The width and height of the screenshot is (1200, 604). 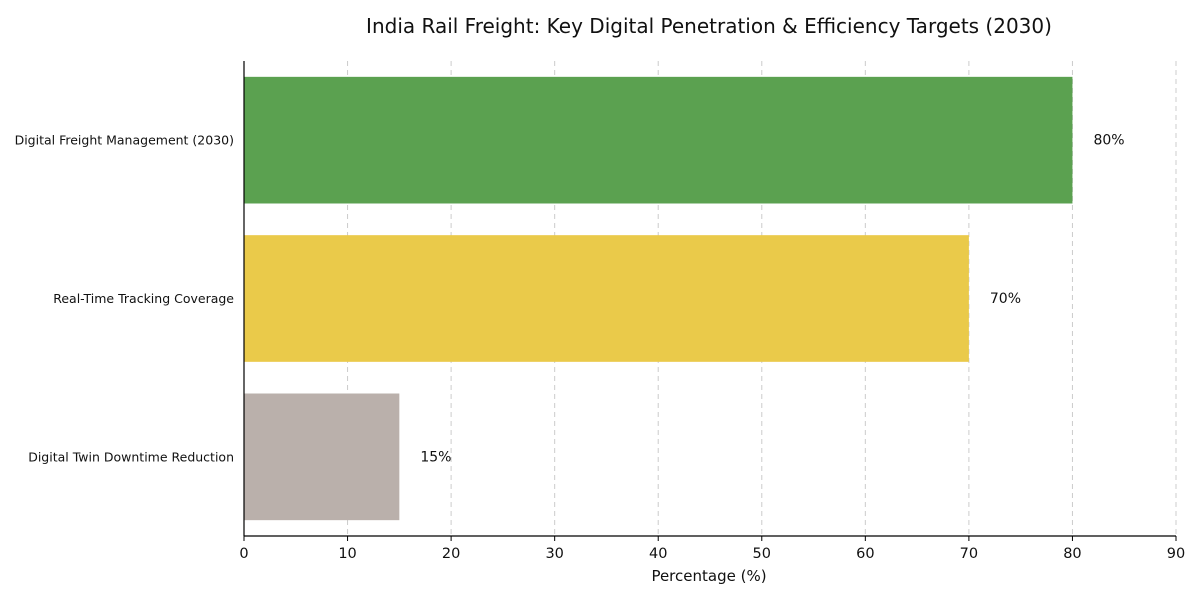 I want to click on x-axis-ticks: 0 10 20 30 40 50 60 70 80 90, so click(x=712, y=549).